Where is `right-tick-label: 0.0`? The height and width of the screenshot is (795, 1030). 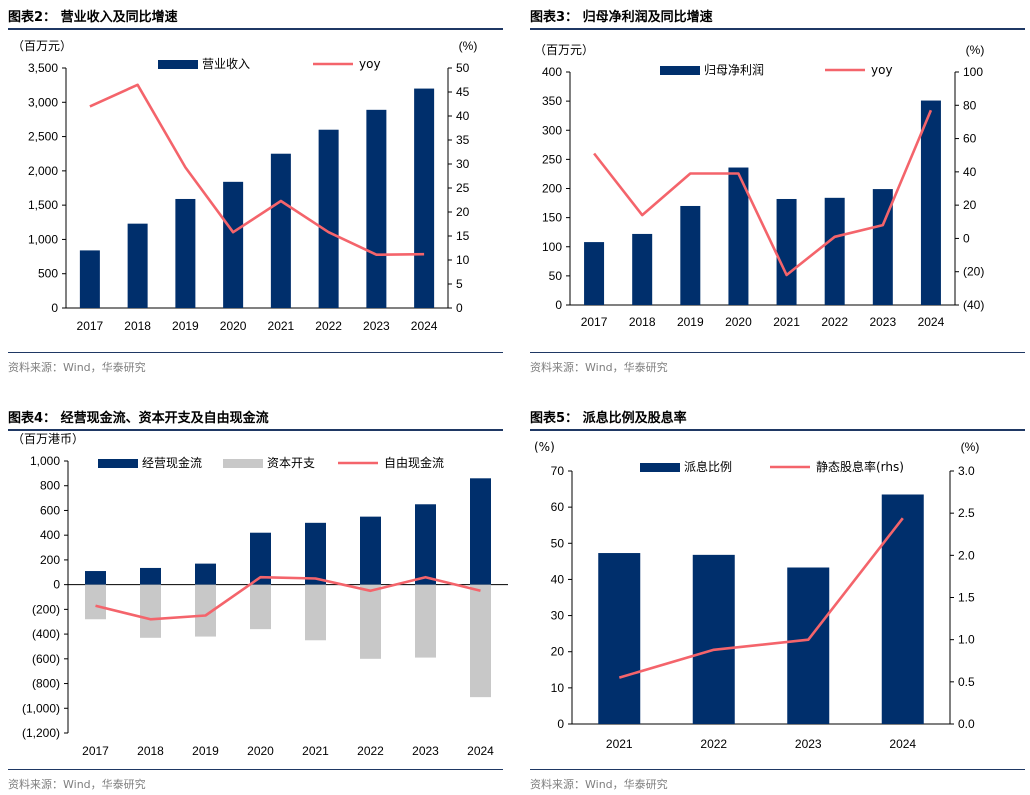
right-tick-label: 0.0 is located at coordinates (966, 724).